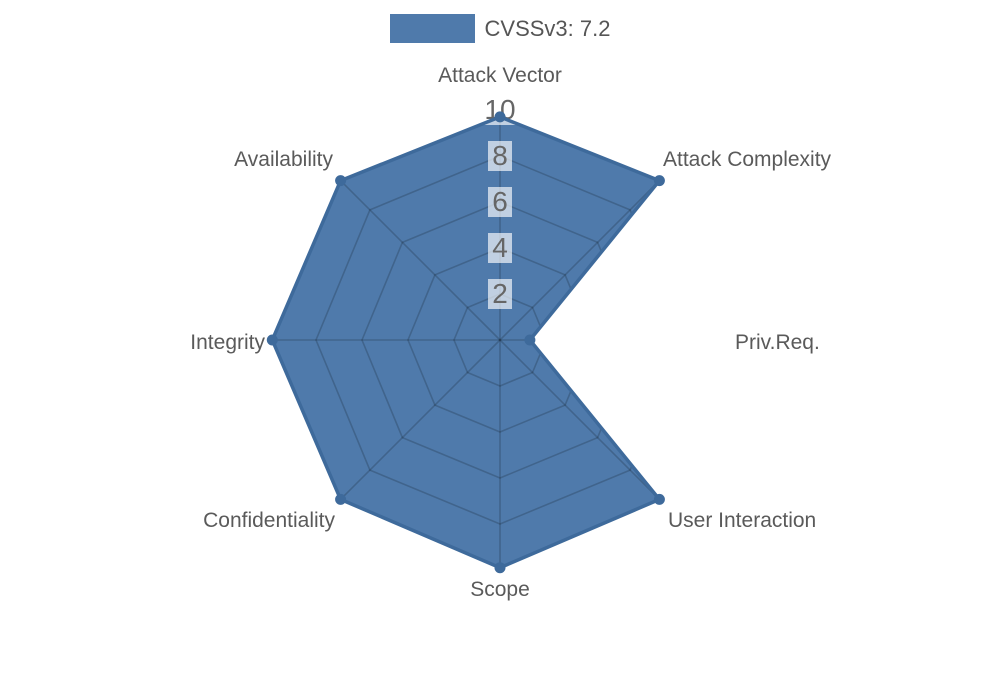 The width and height of the screenshot is (1000, 700). Describe the element at coordinates (418, 421) in the screenshot. I see `angle-line-confidentiality` at that location.